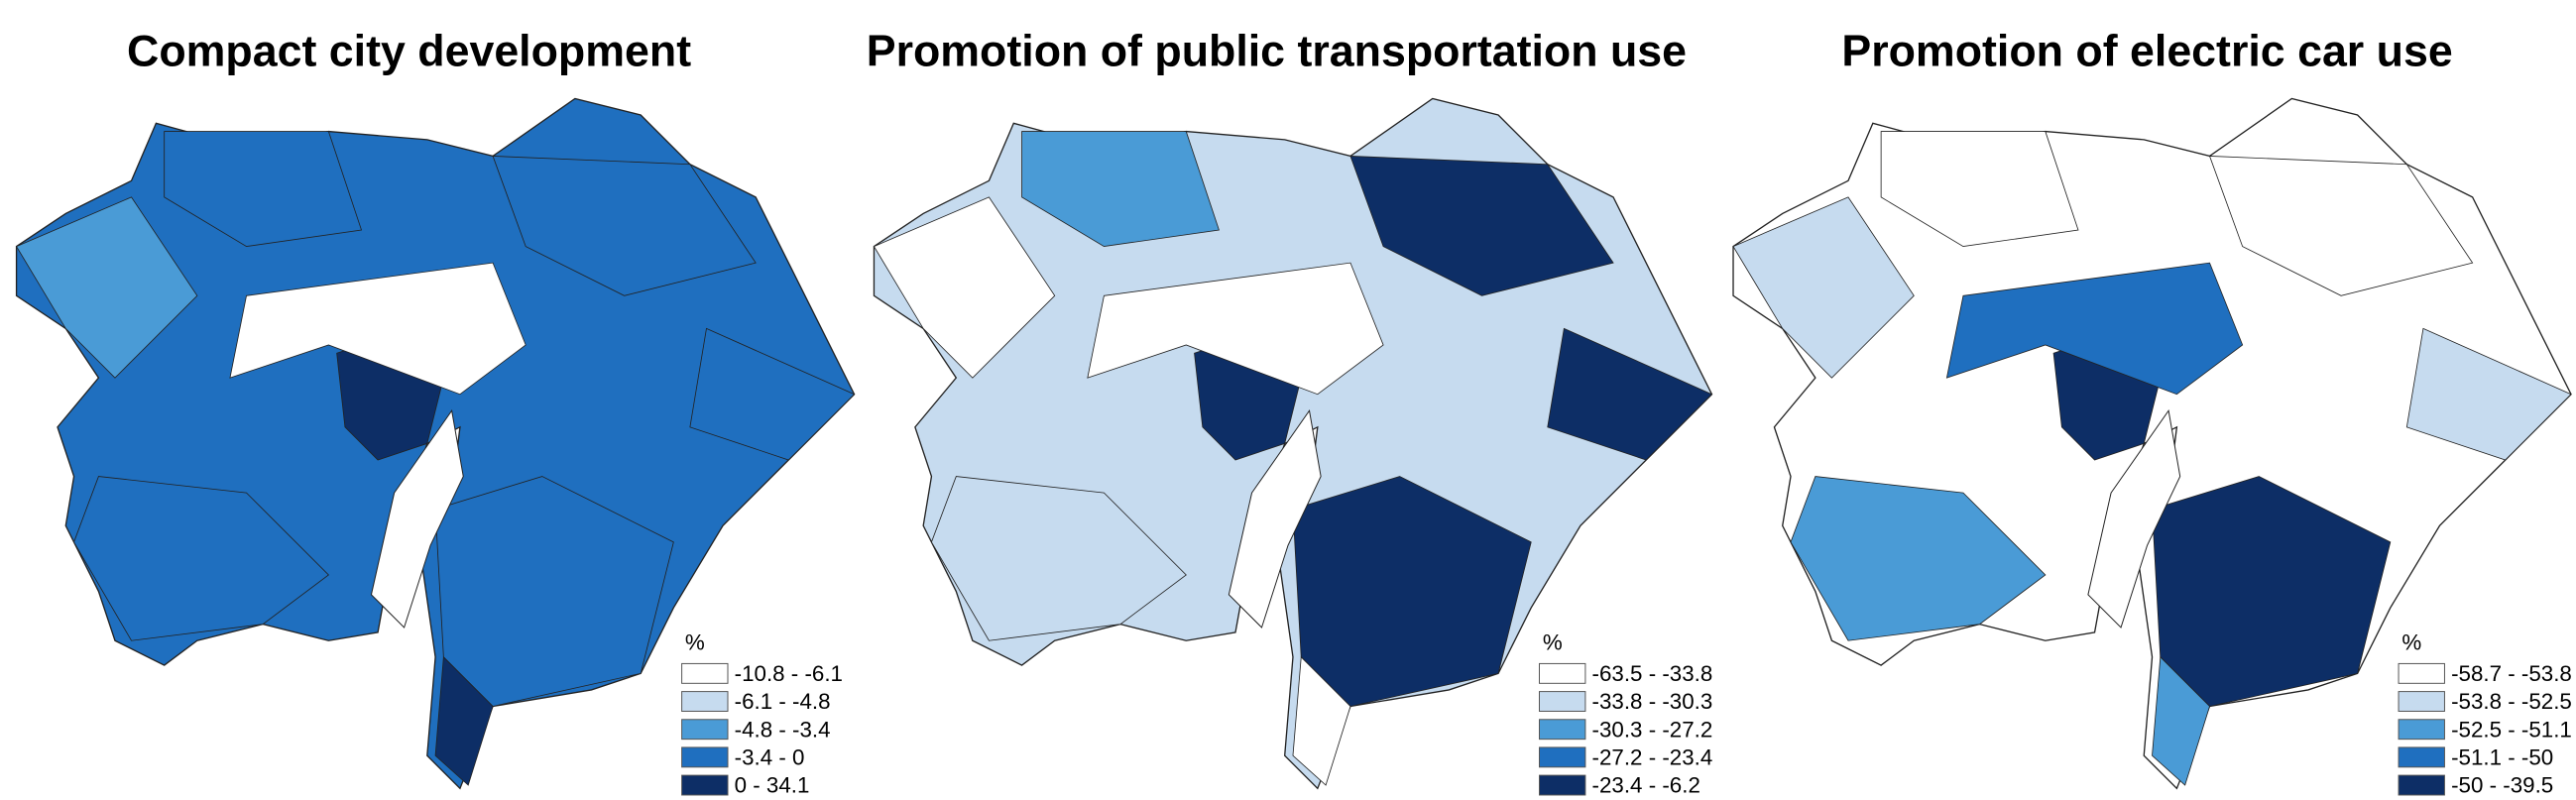 The width and height of the screenshot is (2576, 800). Describe the element at coordinates (2511, 730) in the screenshot. I see `legend-label: -52.5 - -51.1` at that location.